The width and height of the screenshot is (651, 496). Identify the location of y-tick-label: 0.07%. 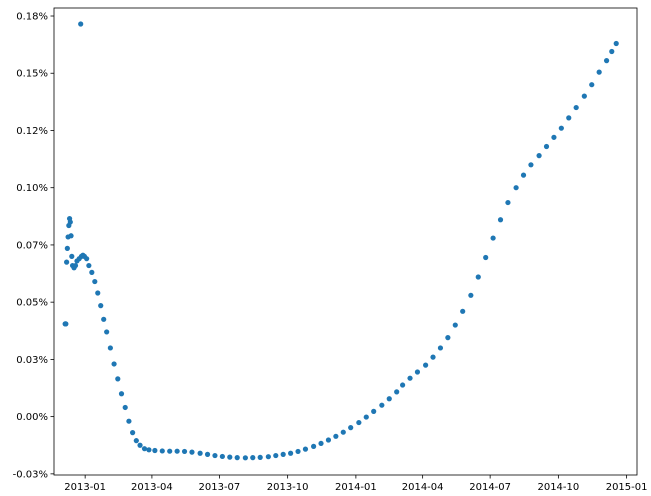
(32, 245).